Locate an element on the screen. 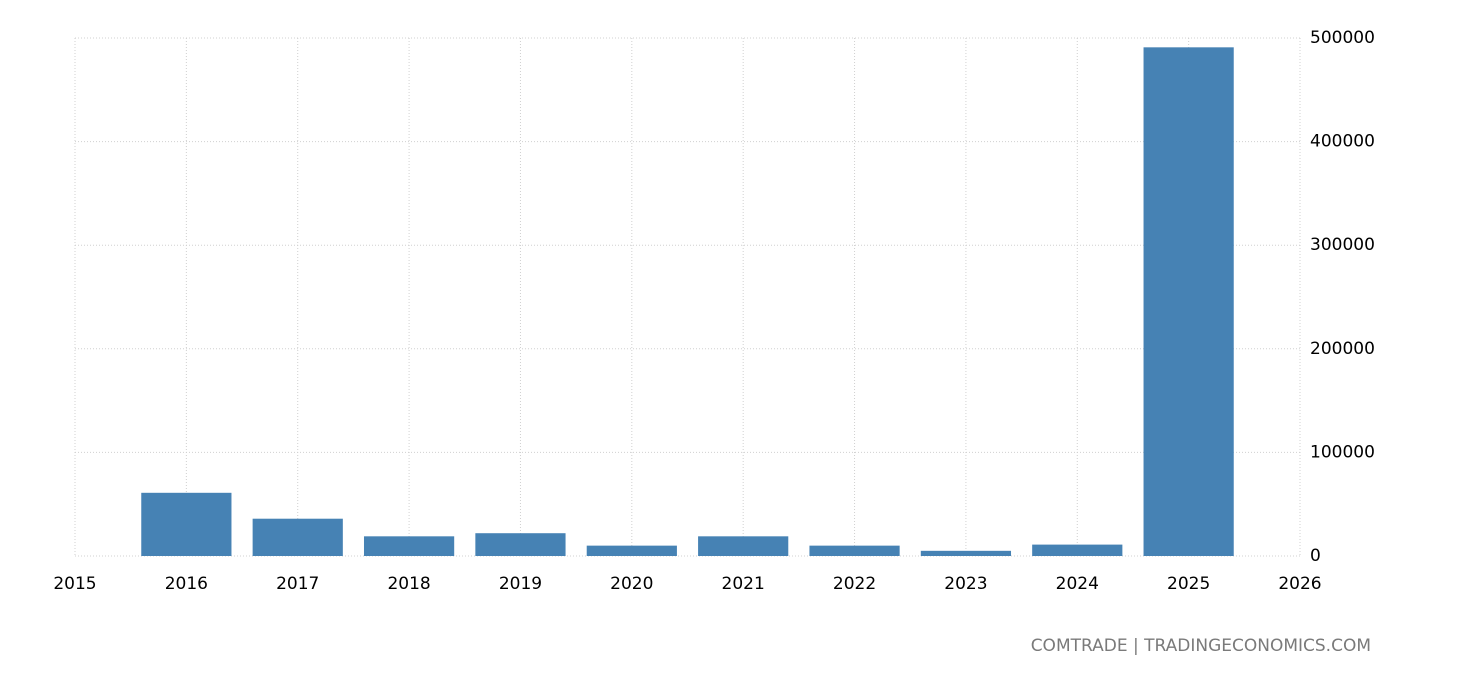 The height and width of the screenshot is (680, 1460). y-tick-label: 300000 is located at coordinates (1342, 245).